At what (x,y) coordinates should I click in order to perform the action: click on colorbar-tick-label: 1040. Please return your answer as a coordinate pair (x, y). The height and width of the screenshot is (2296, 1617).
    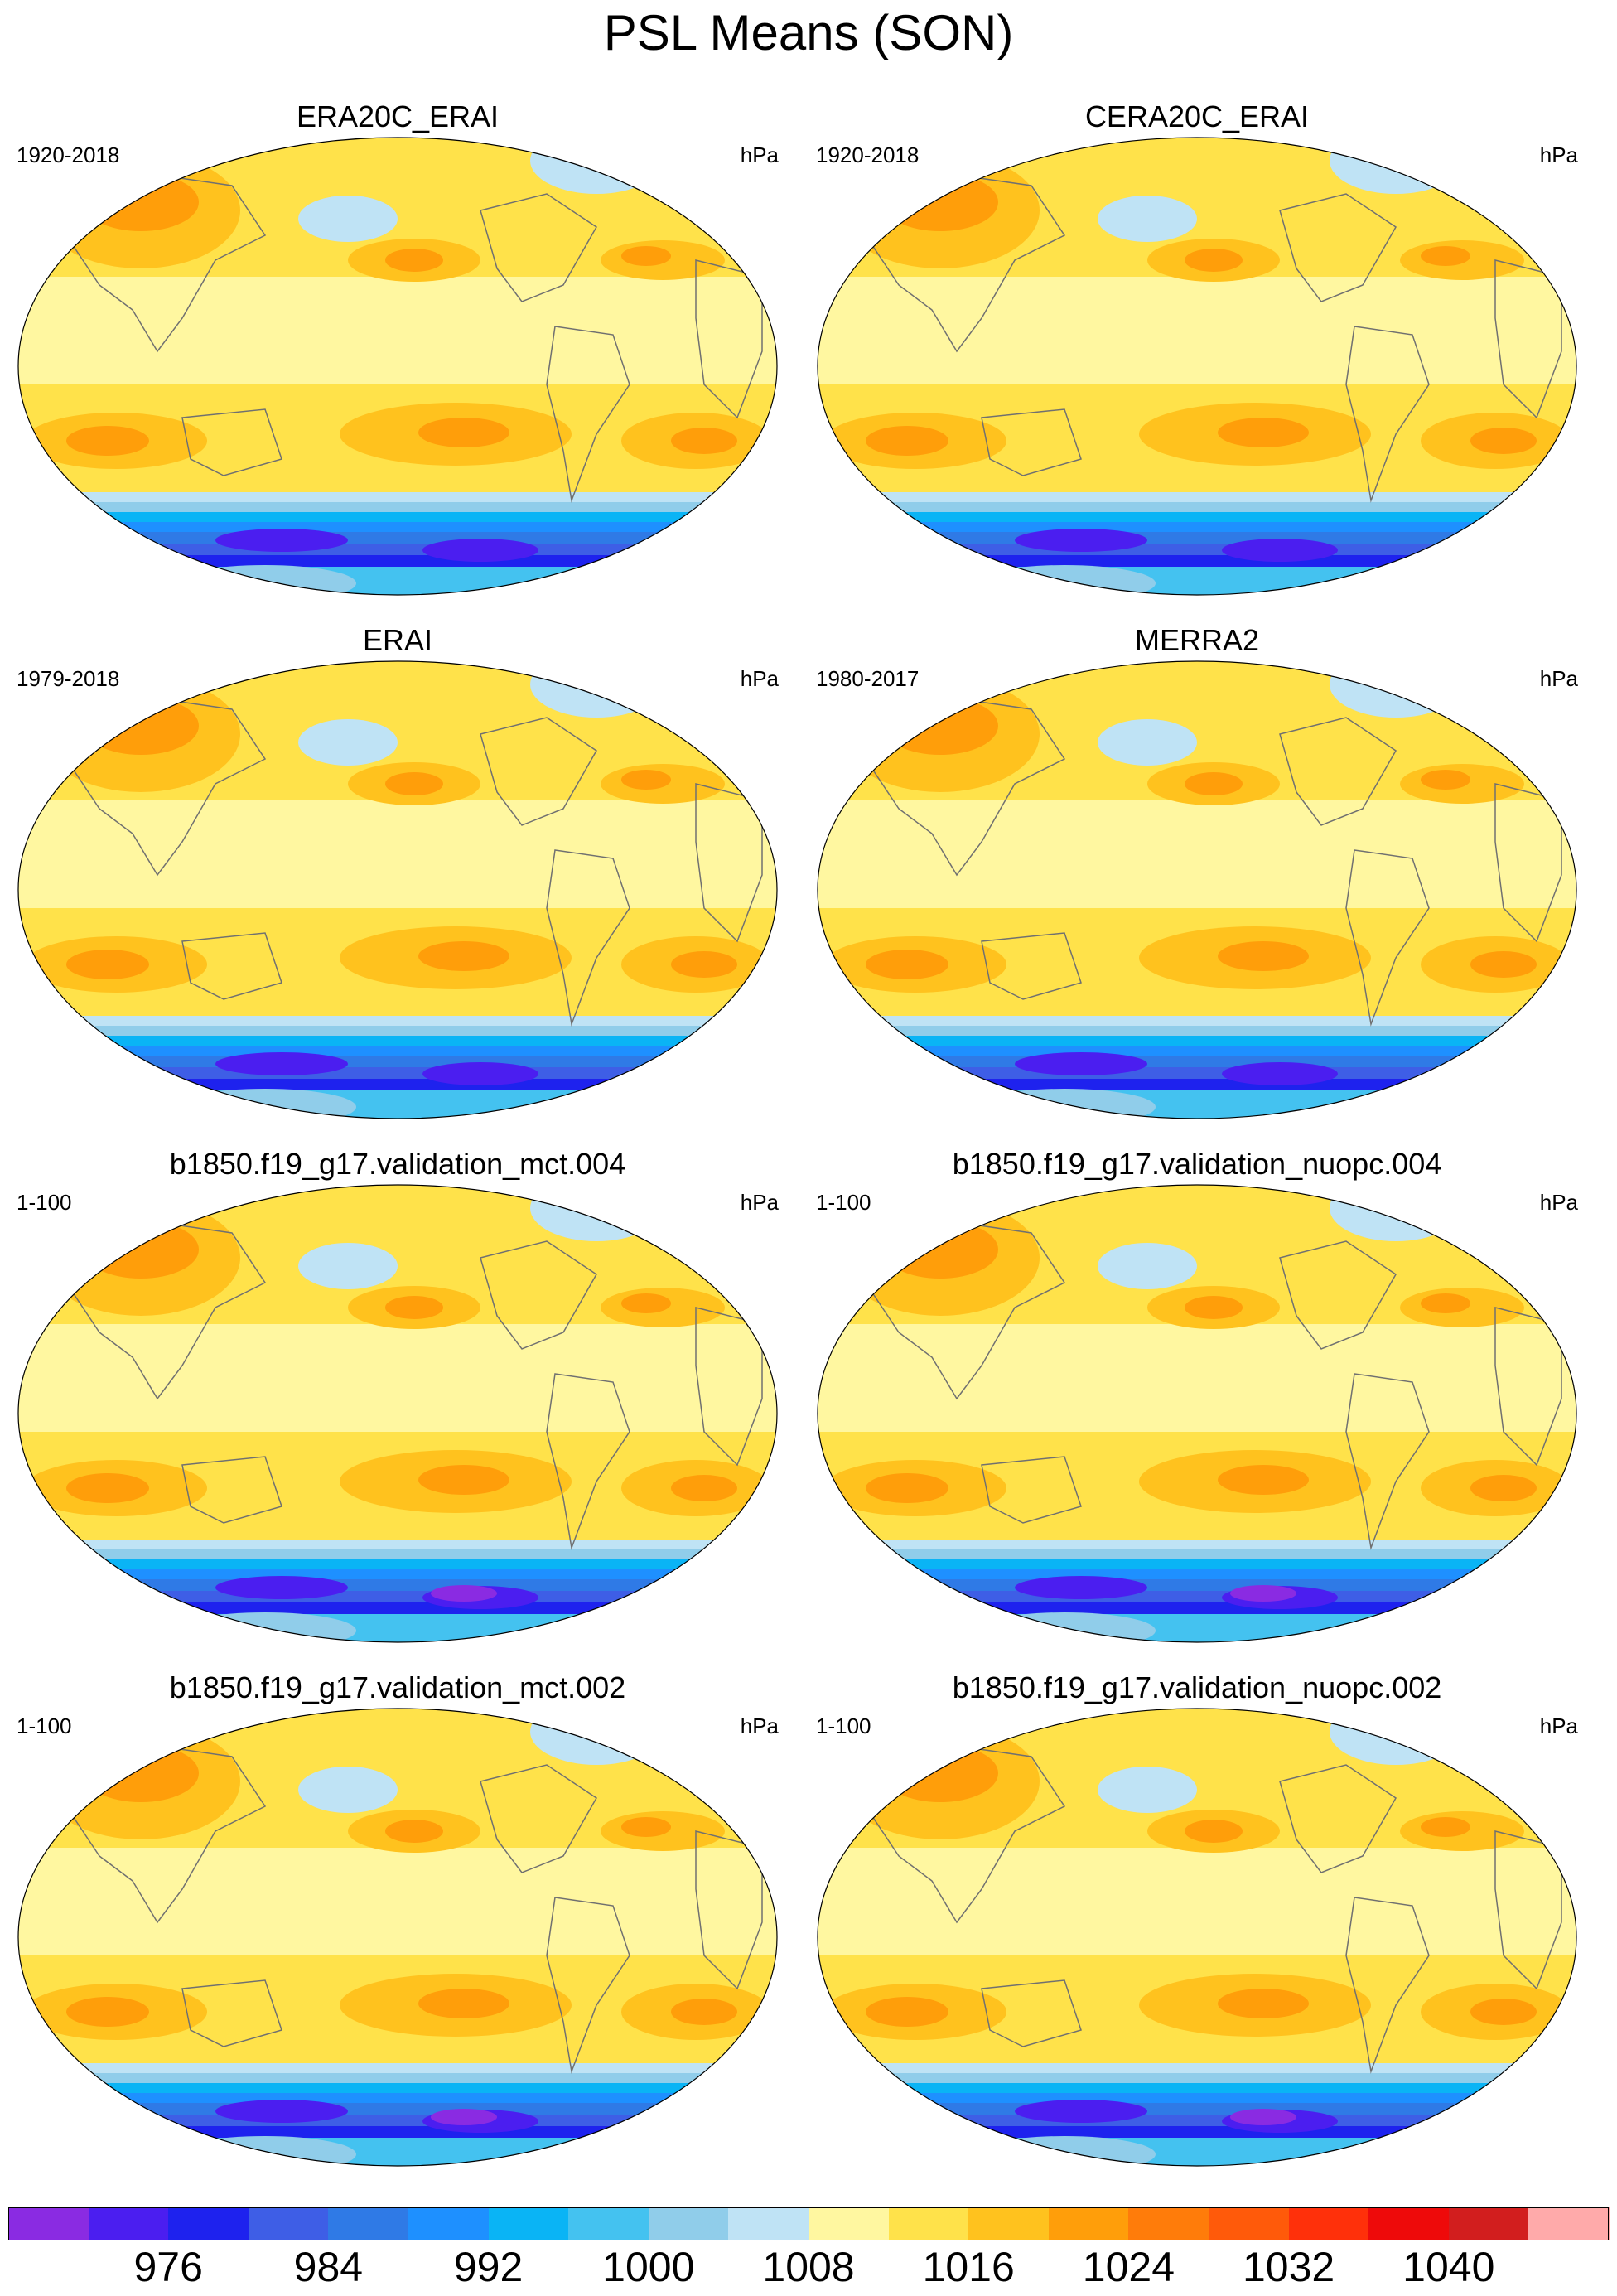
    Looking at the image, I should click on (1448, 2267).